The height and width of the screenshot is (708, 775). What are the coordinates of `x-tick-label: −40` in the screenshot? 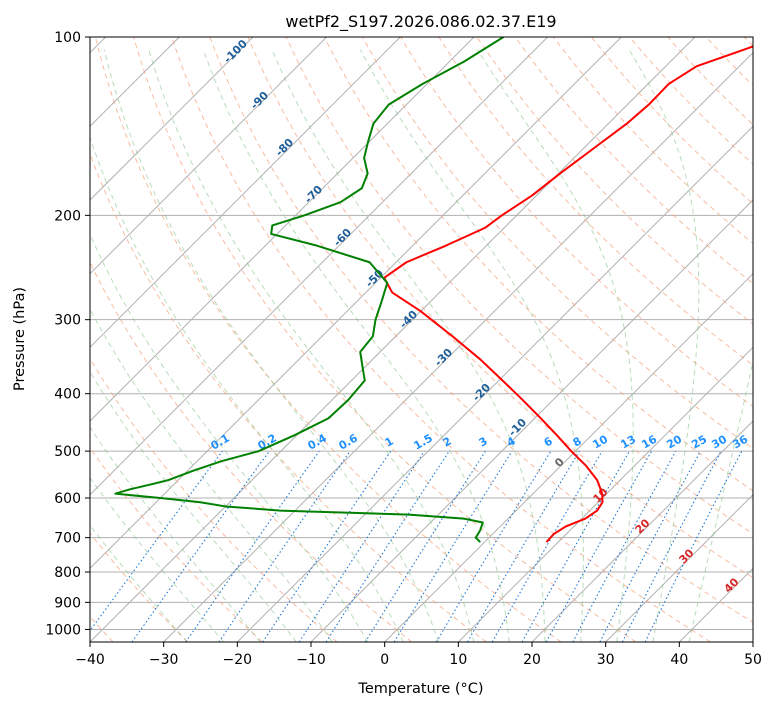 It's located at (90, 660).